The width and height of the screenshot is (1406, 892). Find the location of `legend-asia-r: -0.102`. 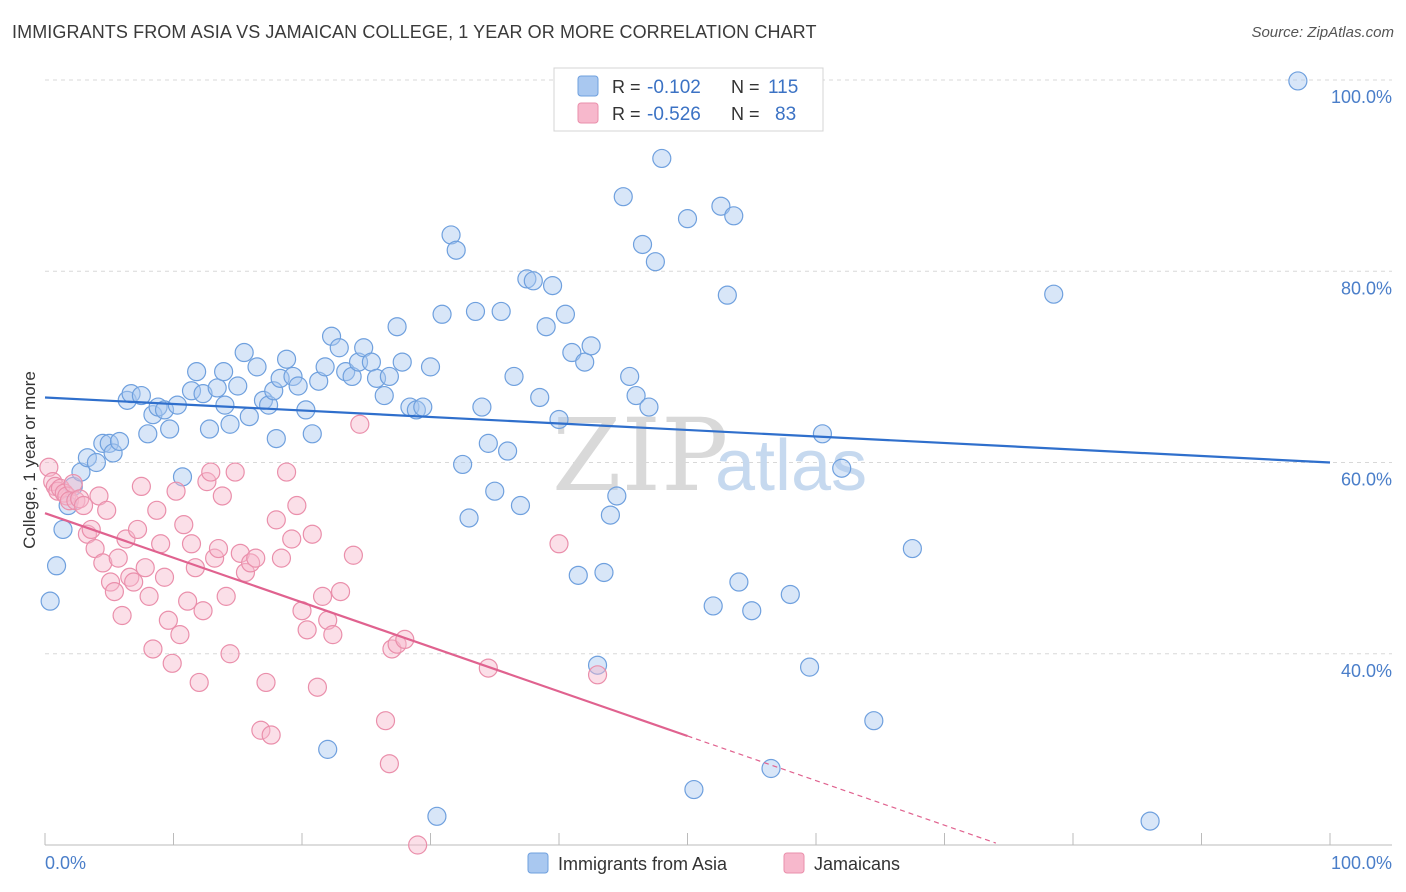

legend-asia-r: -0.102 is located at coordinates (674, 87).